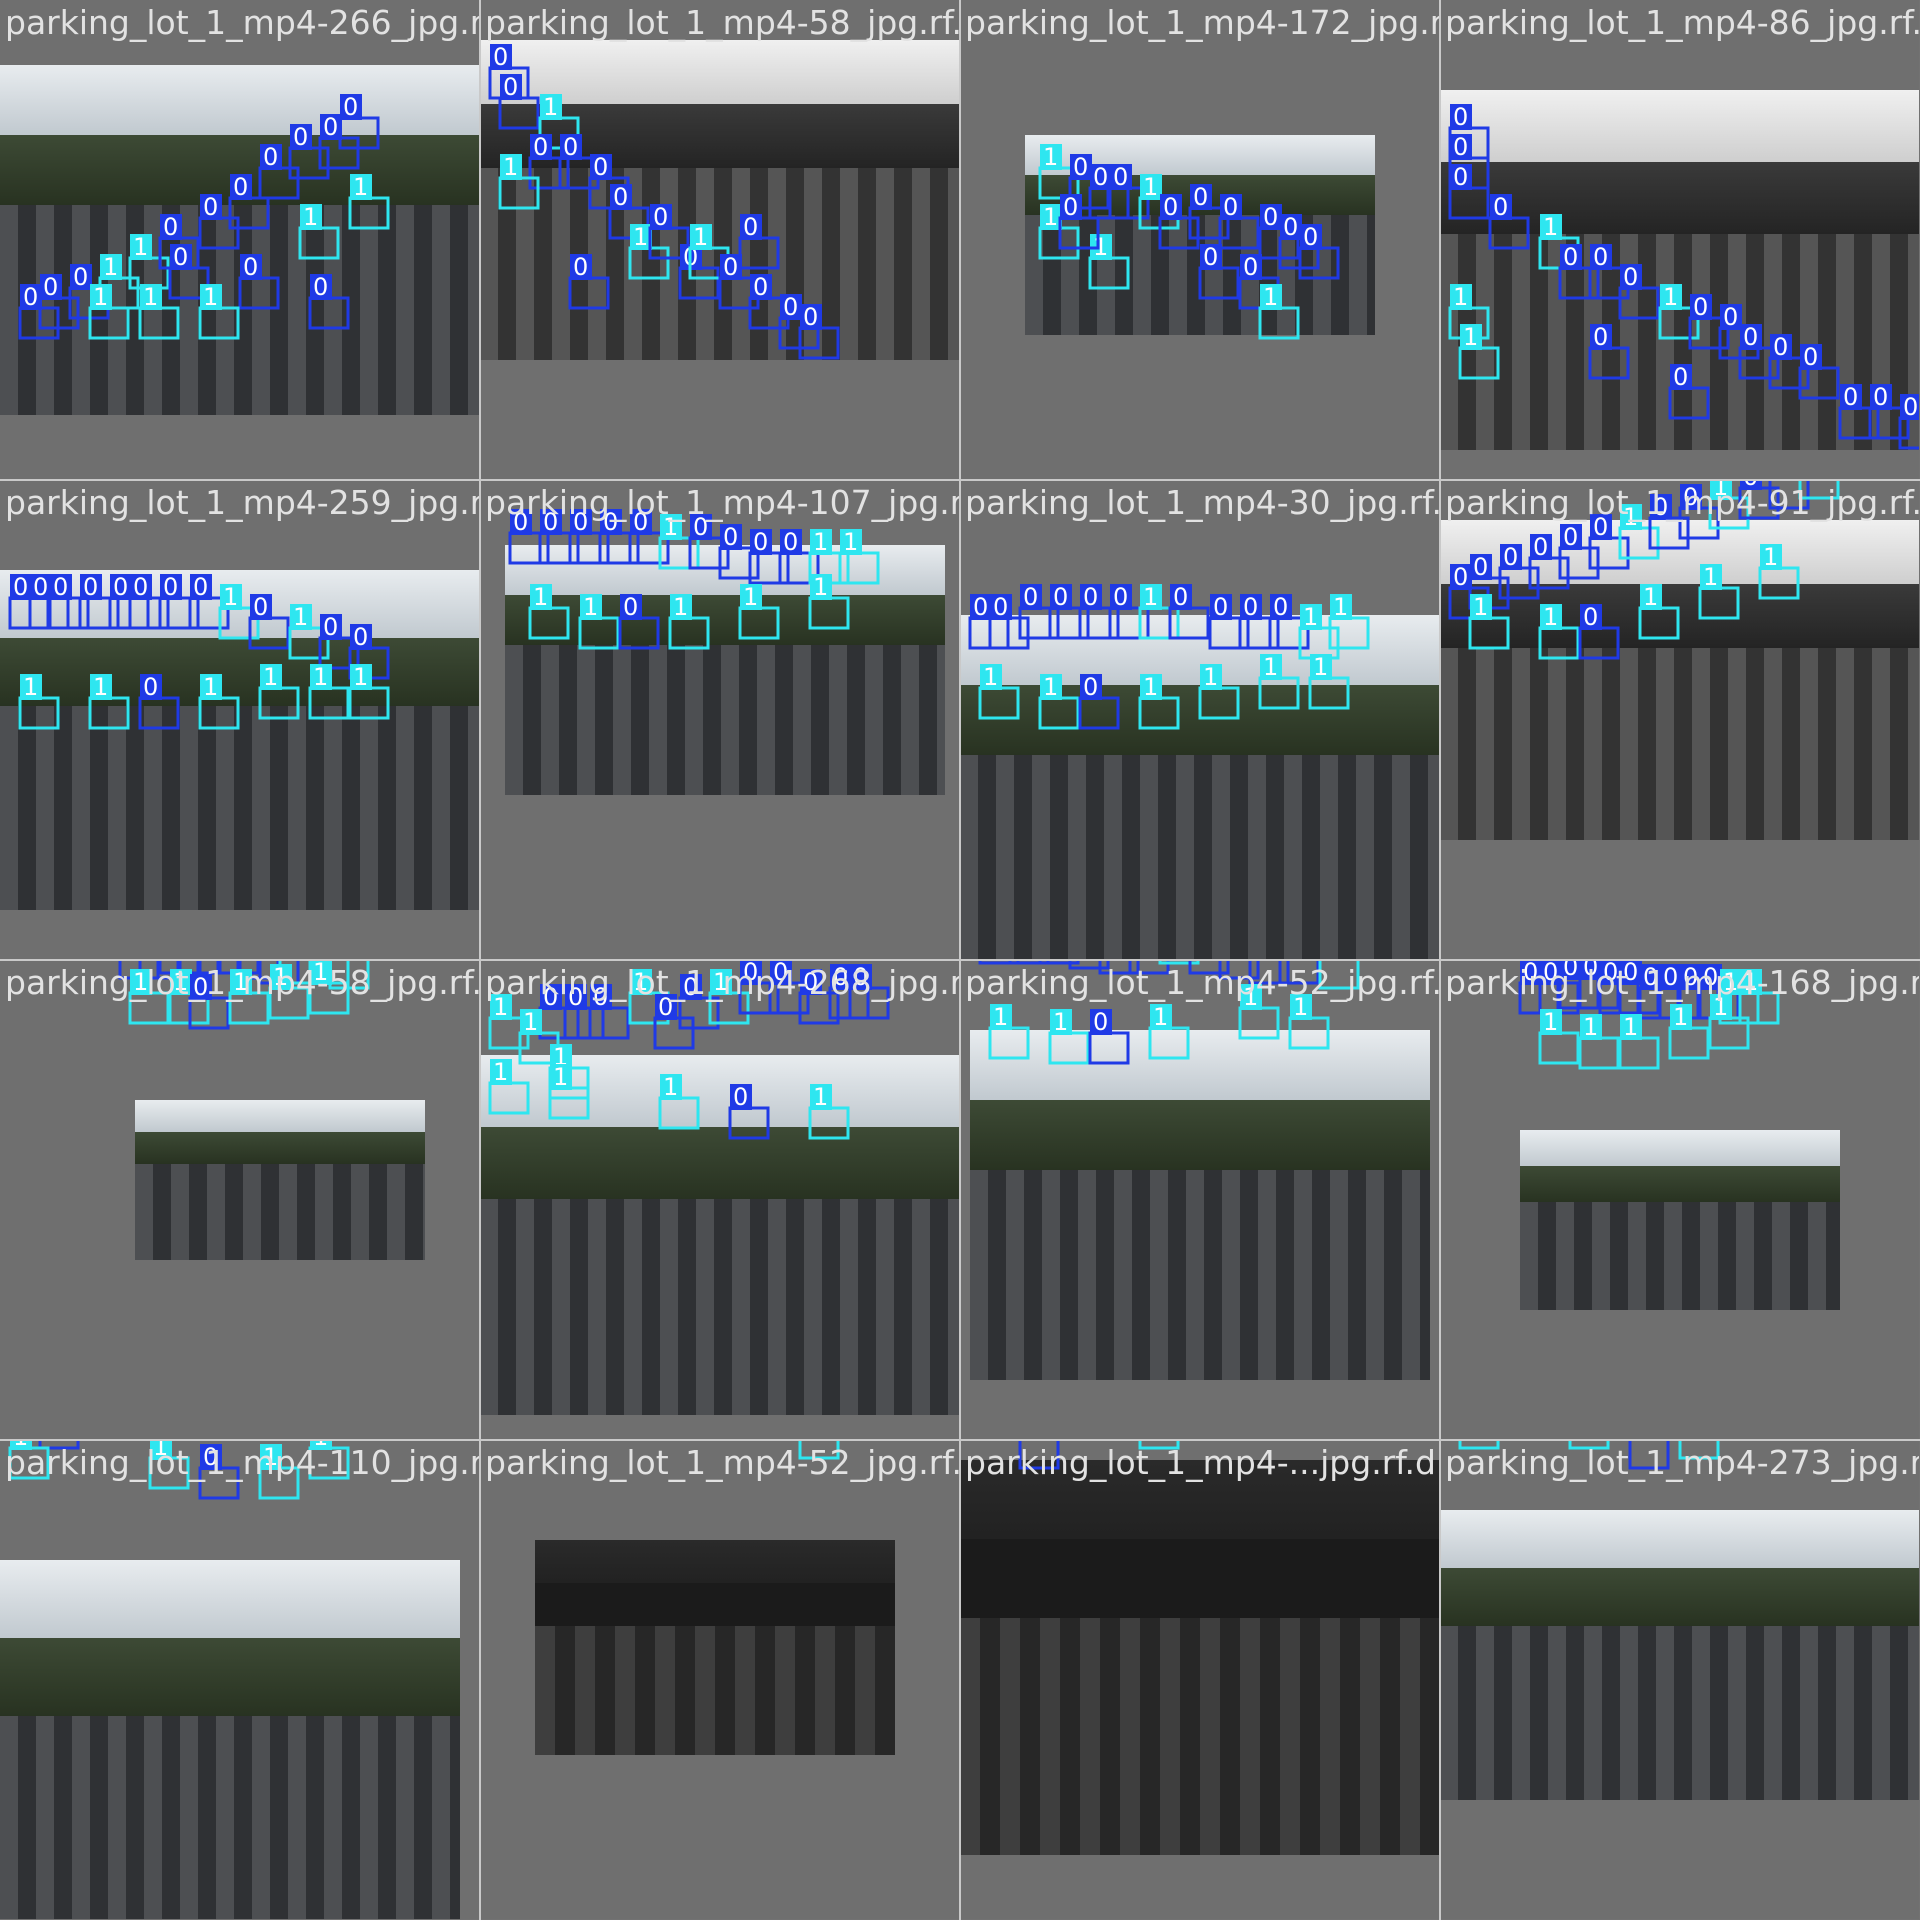  I want to click on detection-overlay: 0000001001001110111, so click(1644, 570).